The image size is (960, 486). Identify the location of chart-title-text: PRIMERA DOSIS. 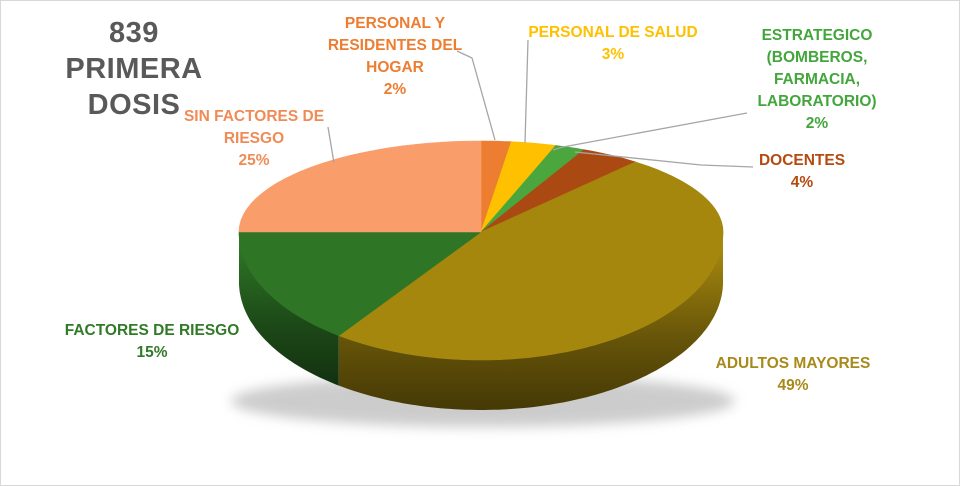
(134, 87).